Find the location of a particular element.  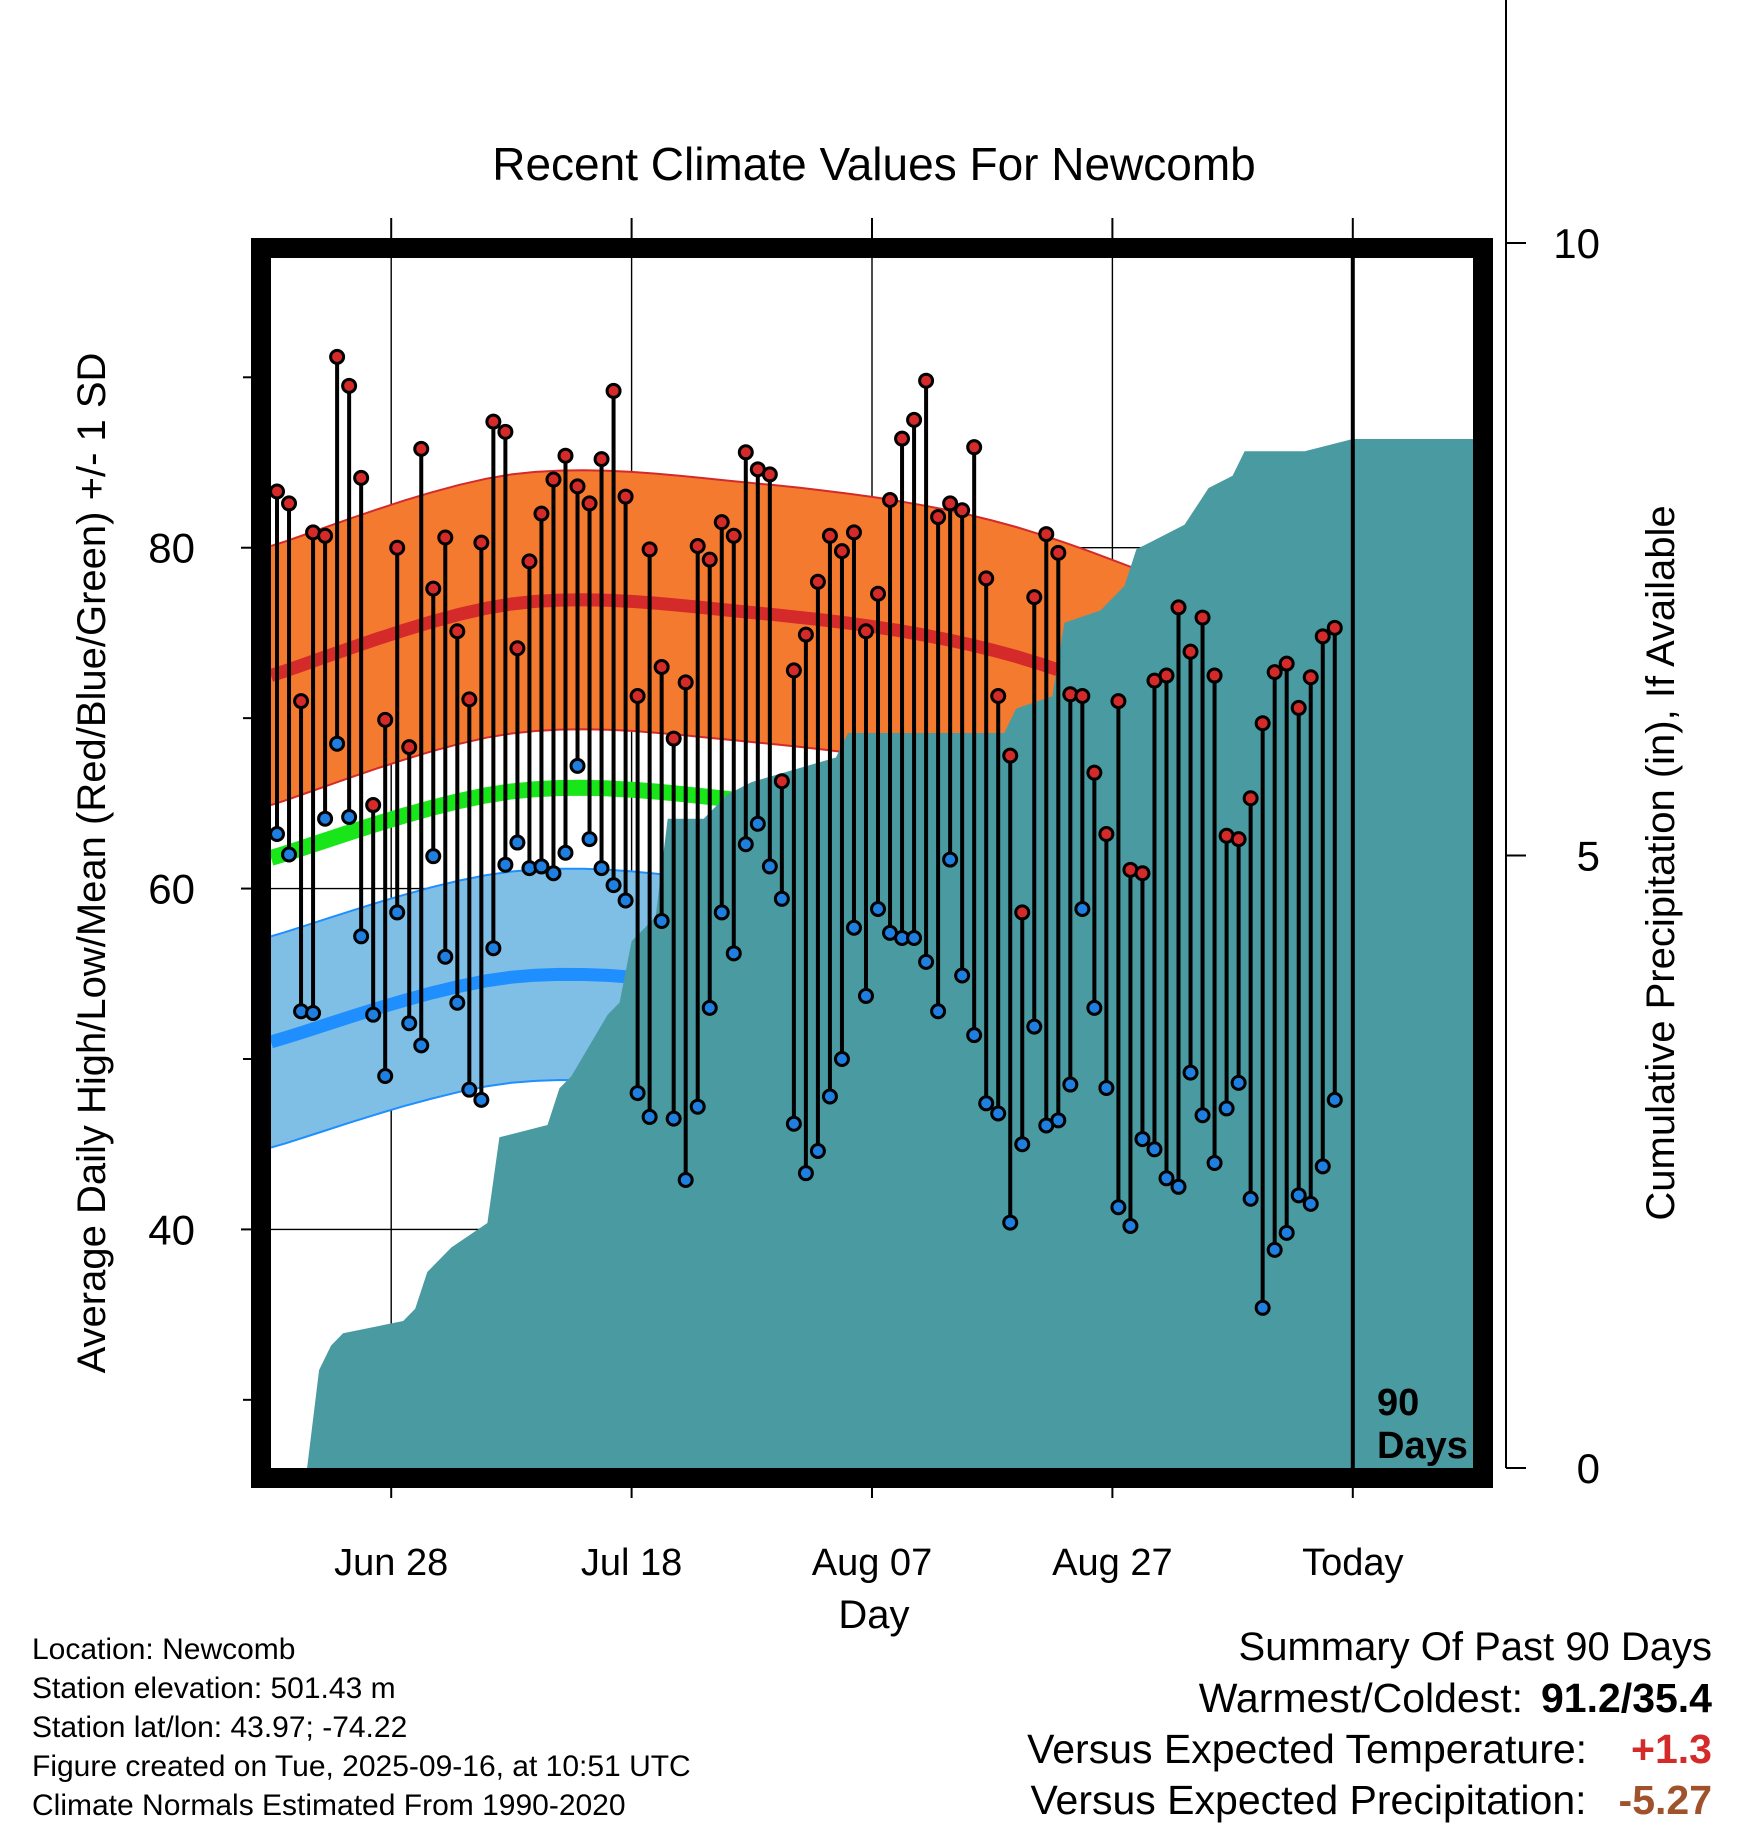

normals-text: Climate Normals Estimated From 1990-2020 is located at coordinates (329, 1805).